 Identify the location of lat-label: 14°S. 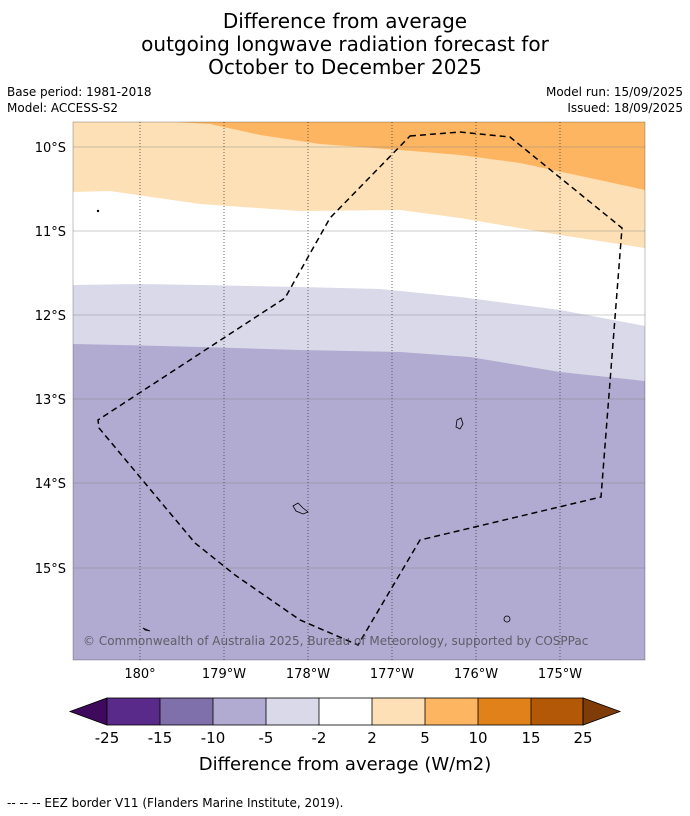
(50, 484).